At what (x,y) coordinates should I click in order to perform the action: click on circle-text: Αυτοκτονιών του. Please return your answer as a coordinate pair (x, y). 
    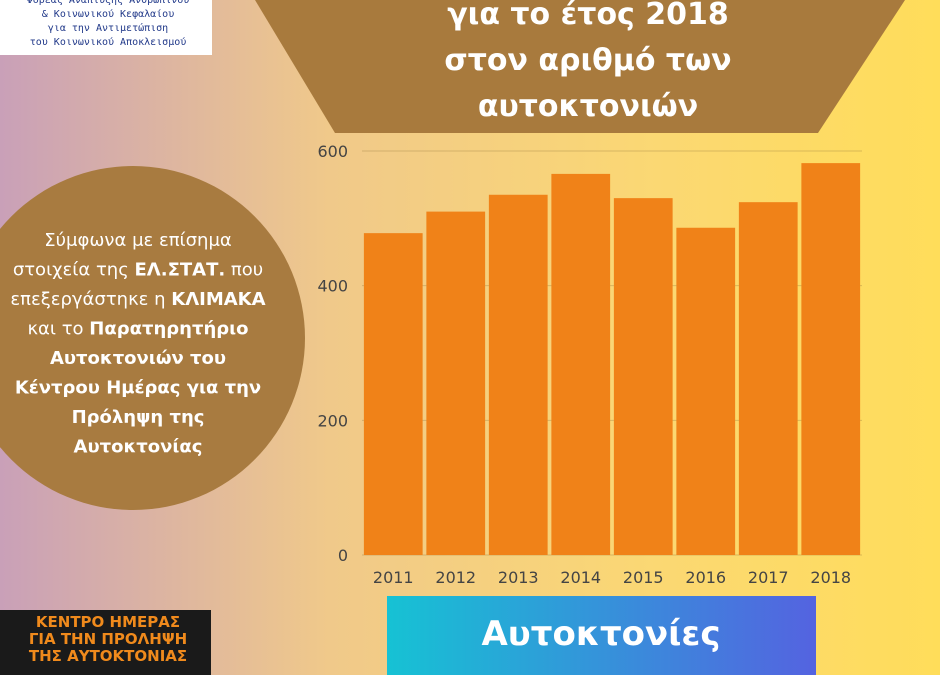
    Looking at the image, I should click on (138, 358).